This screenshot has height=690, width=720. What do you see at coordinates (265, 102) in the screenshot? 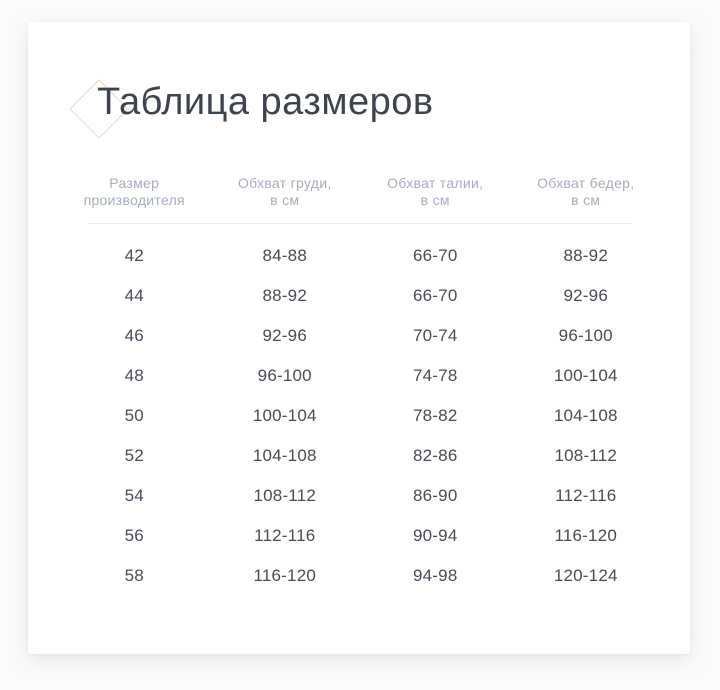
I see `page-title: Таблица размеров` at bounding box center [265, 102].